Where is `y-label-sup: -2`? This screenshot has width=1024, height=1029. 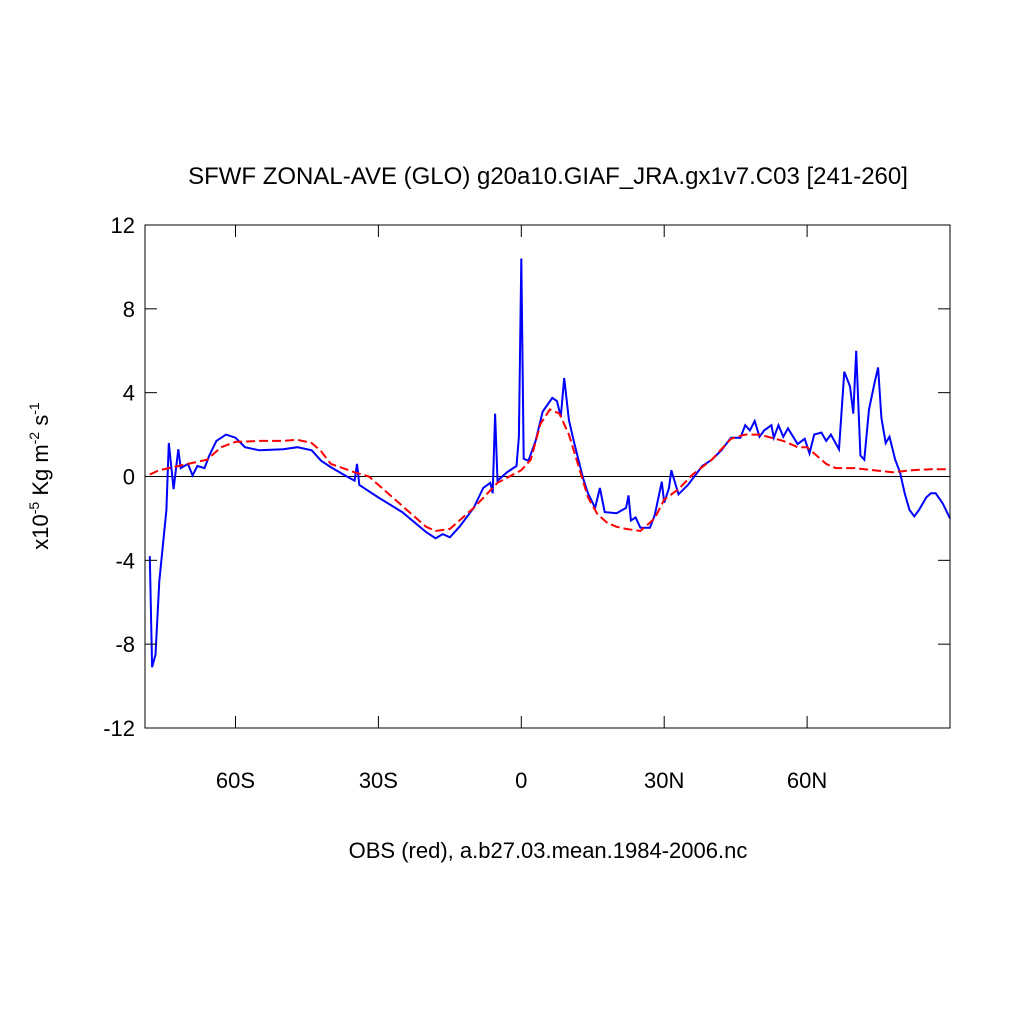
y-label-sup: -2 is located at coordinates (34, 438).